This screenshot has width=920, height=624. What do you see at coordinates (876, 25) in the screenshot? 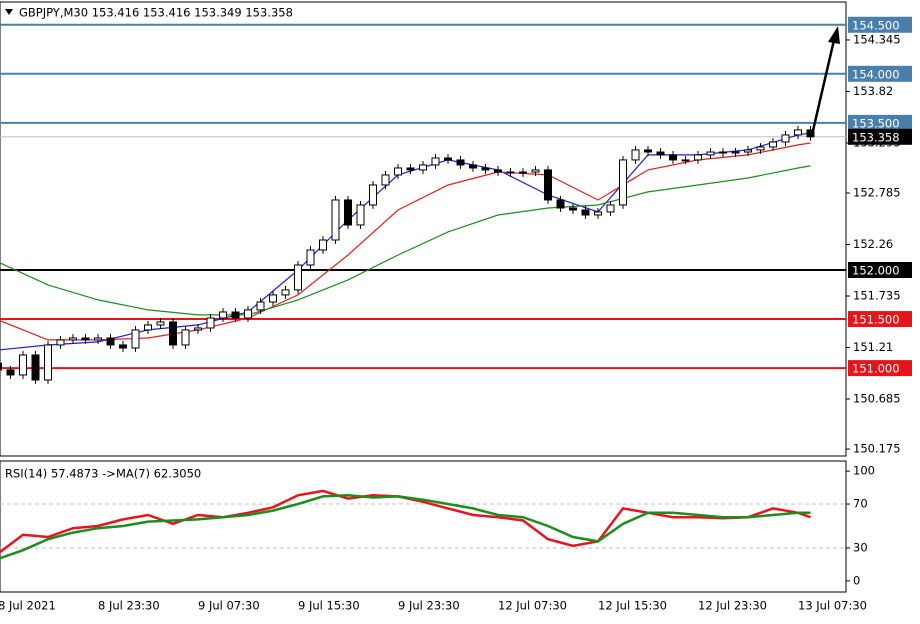
I see `level-label: 154.500` at bounding box center [876, 25].